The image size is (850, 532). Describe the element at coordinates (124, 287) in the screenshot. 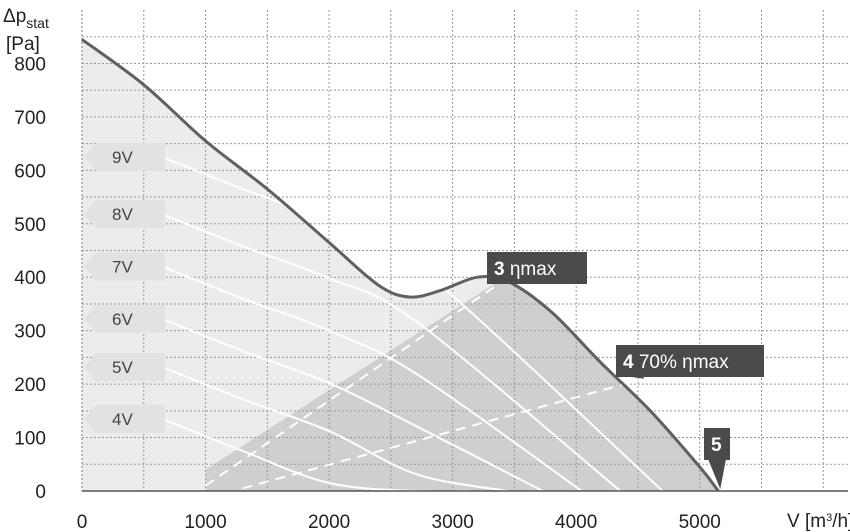

I see `voltage-labels: 9V 8V 7V 6V 5V 4V` at that location.